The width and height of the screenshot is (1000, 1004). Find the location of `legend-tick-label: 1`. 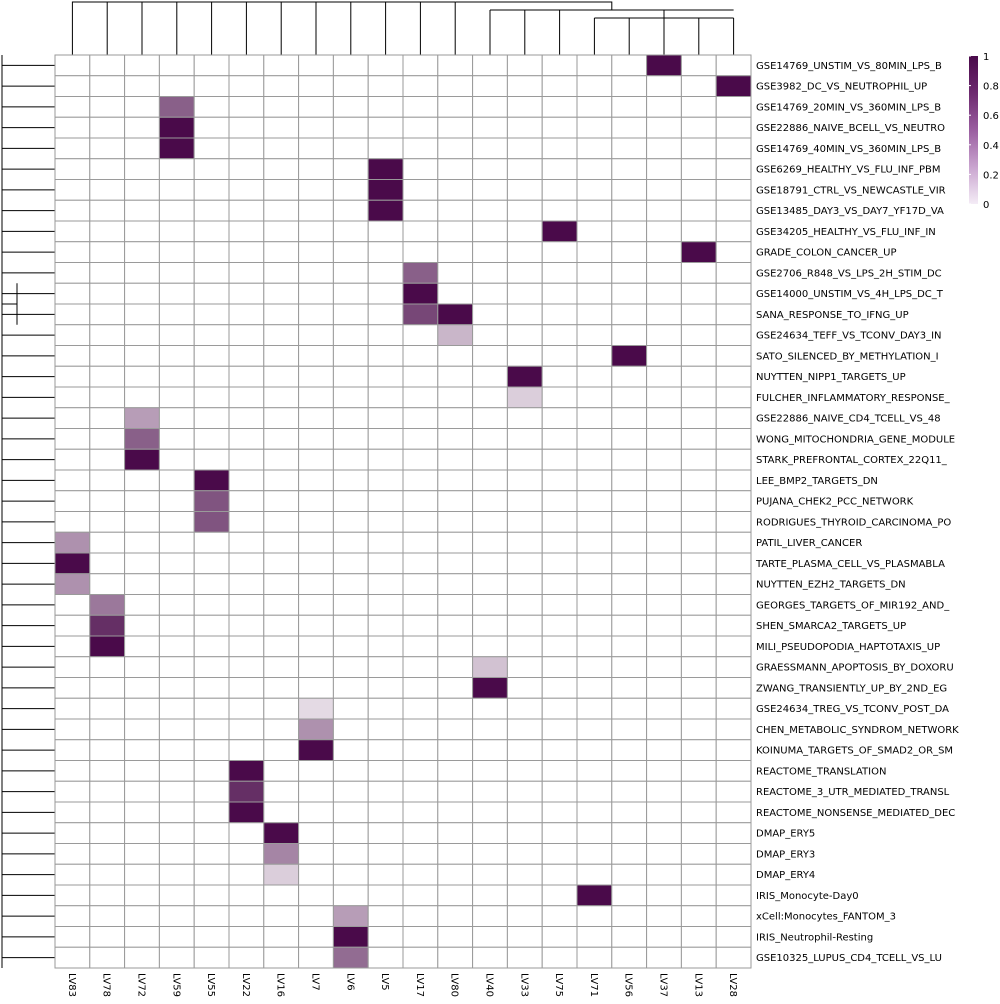

legend-tick-label: 1 is located at coordinates (986, 57).